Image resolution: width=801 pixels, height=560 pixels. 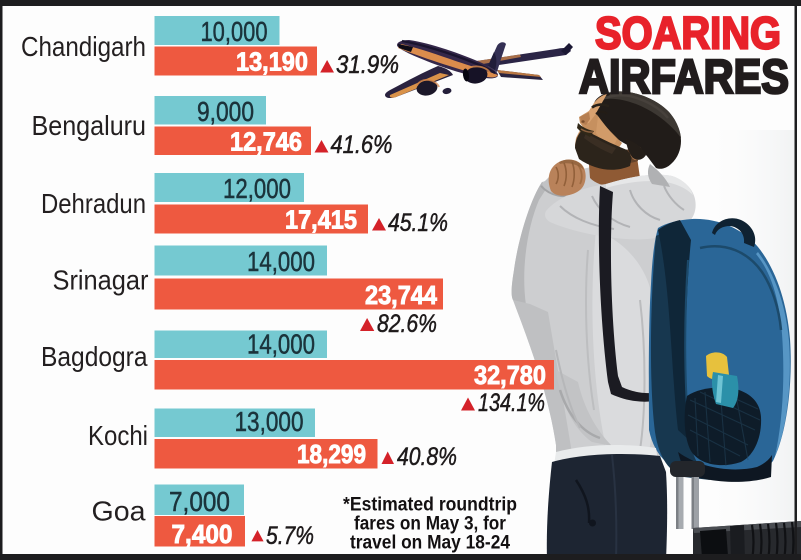 What do you see at coordinates (272, 62) in the screenshot?
I see `svg-text: 13,190` at bounding box center [272, 62].